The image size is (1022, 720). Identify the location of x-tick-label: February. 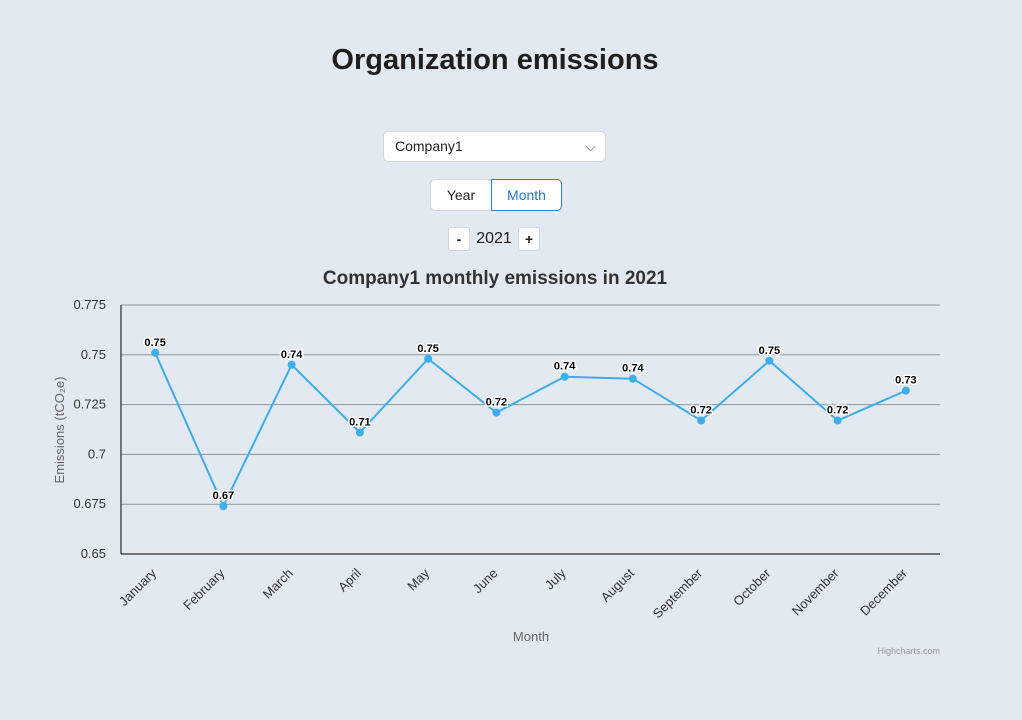
(204, 589).